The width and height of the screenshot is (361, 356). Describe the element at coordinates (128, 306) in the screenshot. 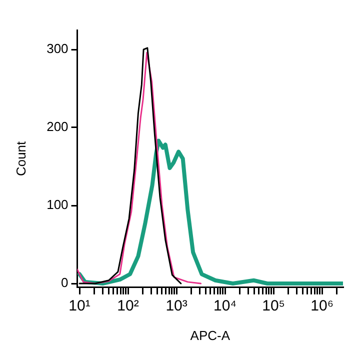

I see `x-tick-label: 10²` at that location.